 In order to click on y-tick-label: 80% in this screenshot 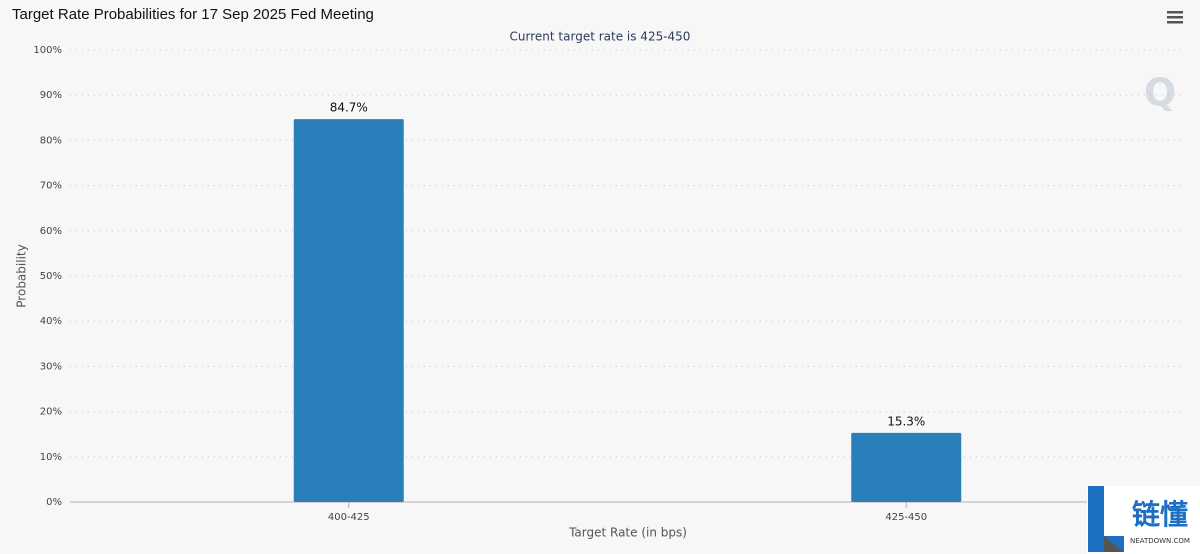, I will do `click(51, 140)`.